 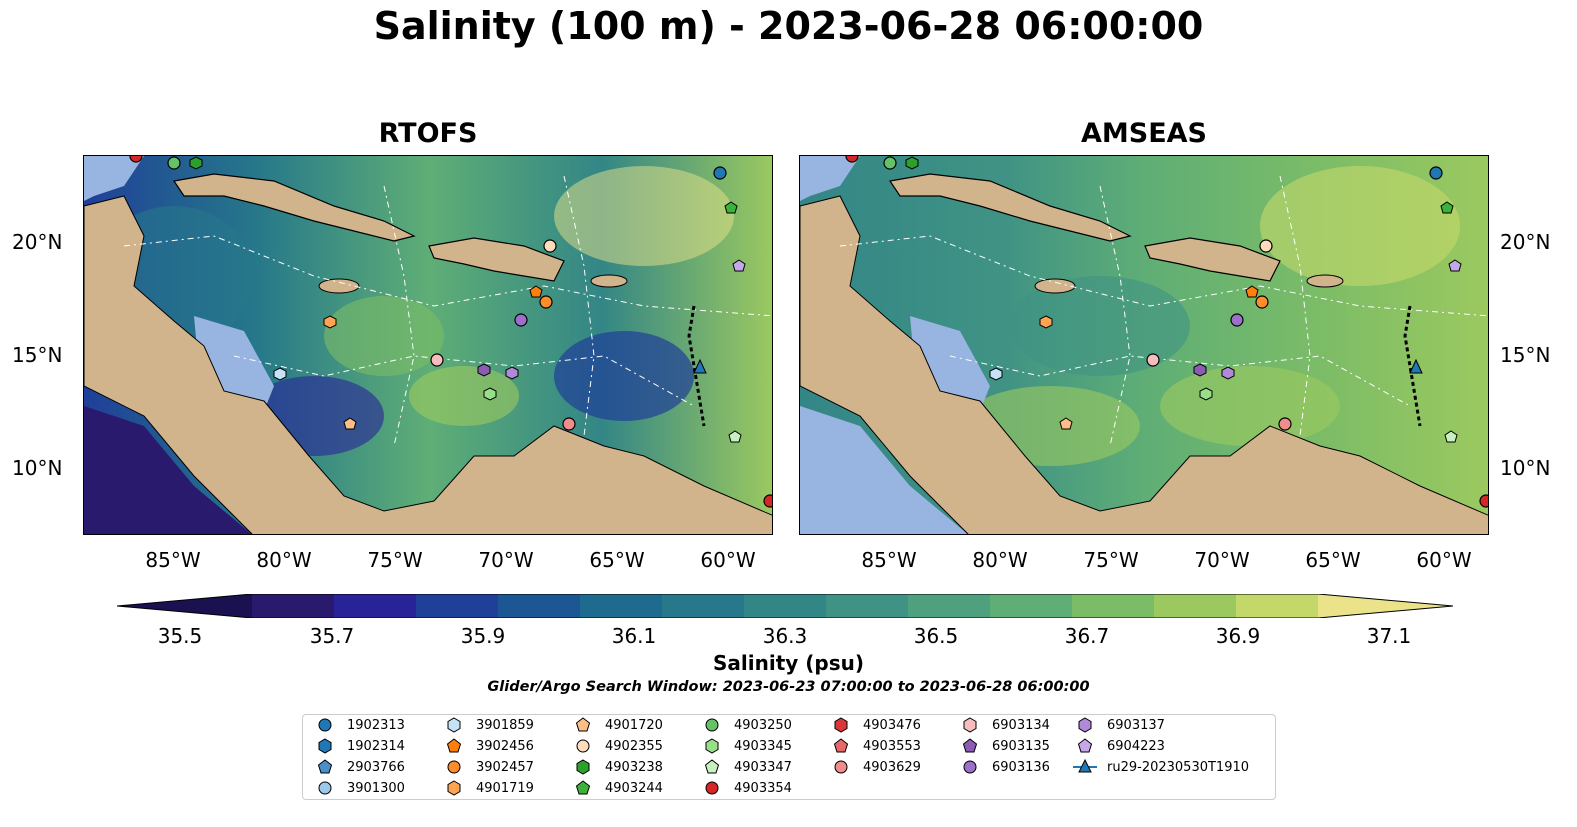 I want to click on land-cuba, so click(x=294, y=207).